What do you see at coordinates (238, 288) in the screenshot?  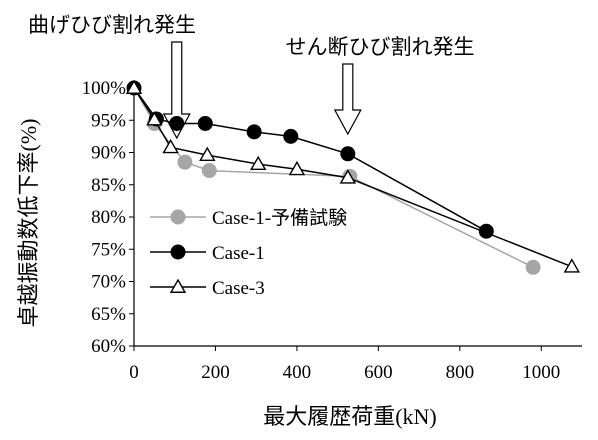 I see `legend-label: Case-3` at bounding box center [238, 288].